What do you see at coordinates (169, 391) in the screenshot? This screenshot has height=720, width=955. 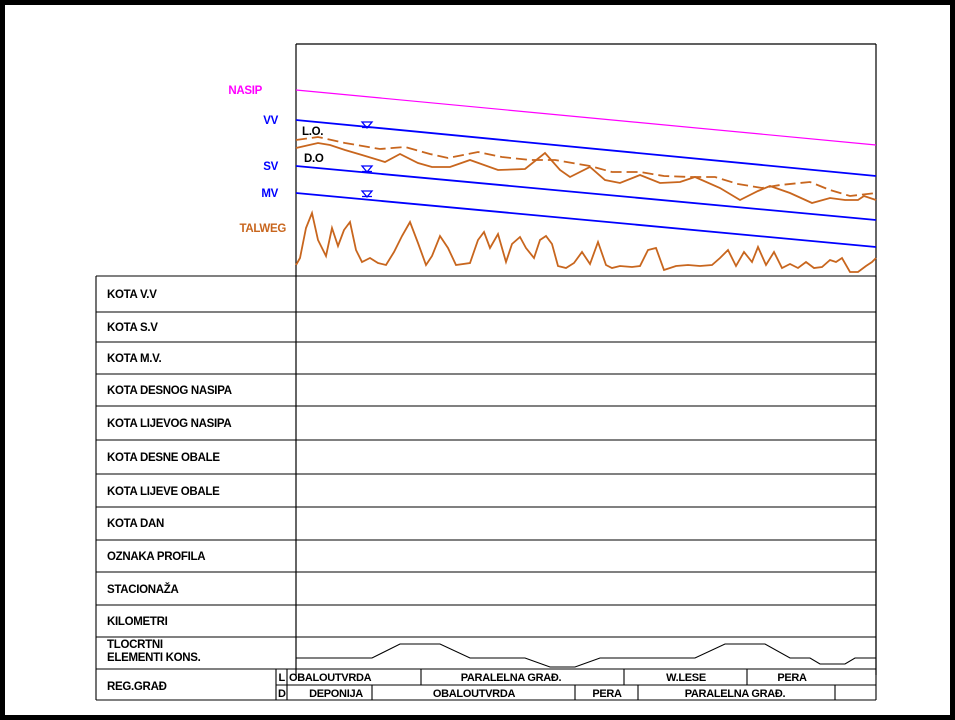 I see `row-kota-desnog-nasipa: KOTA DESNOG NASIPA` at bounding box center [169, 391].